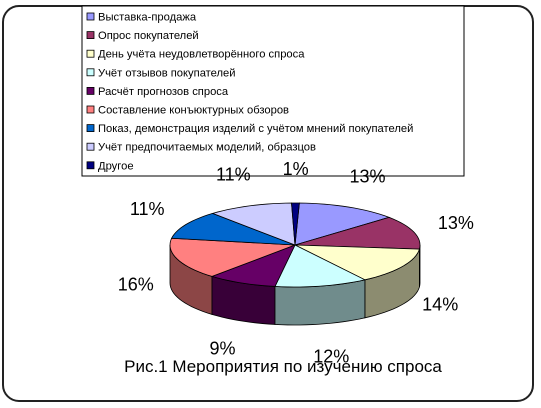  I want to click on legend-item: Выставка-продажа, so click(141, 18).